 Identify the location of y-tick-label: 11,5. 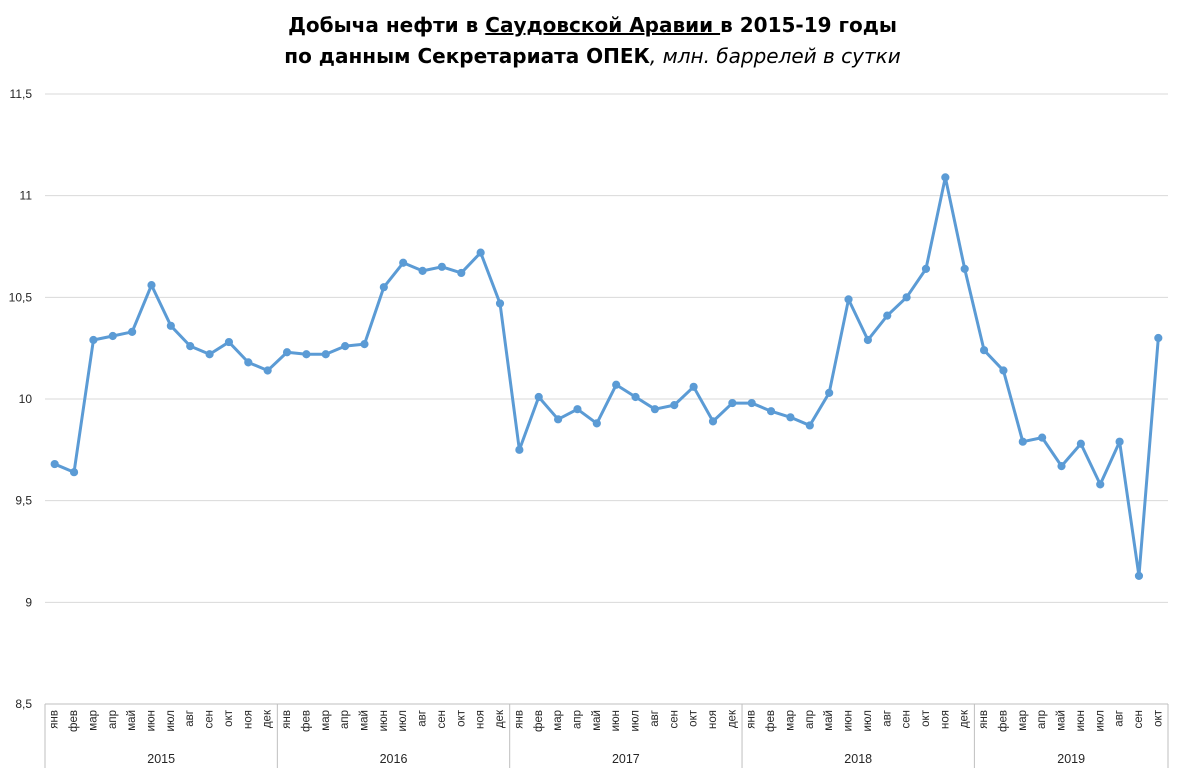
(21, 94).